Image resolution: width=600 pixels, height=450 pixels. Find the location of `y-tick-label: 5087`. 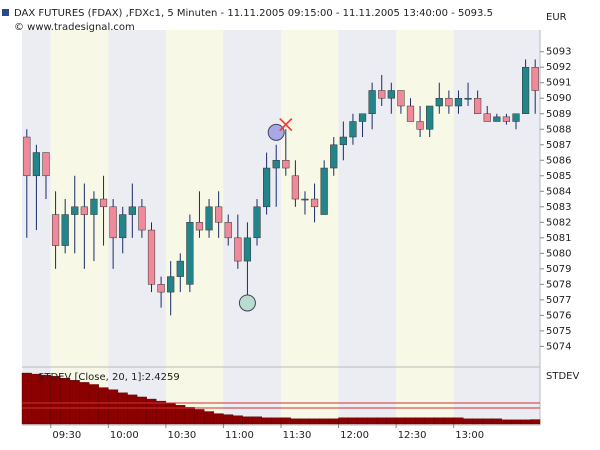

y-tick-label: 5087 is located at coordinates (558, 145).